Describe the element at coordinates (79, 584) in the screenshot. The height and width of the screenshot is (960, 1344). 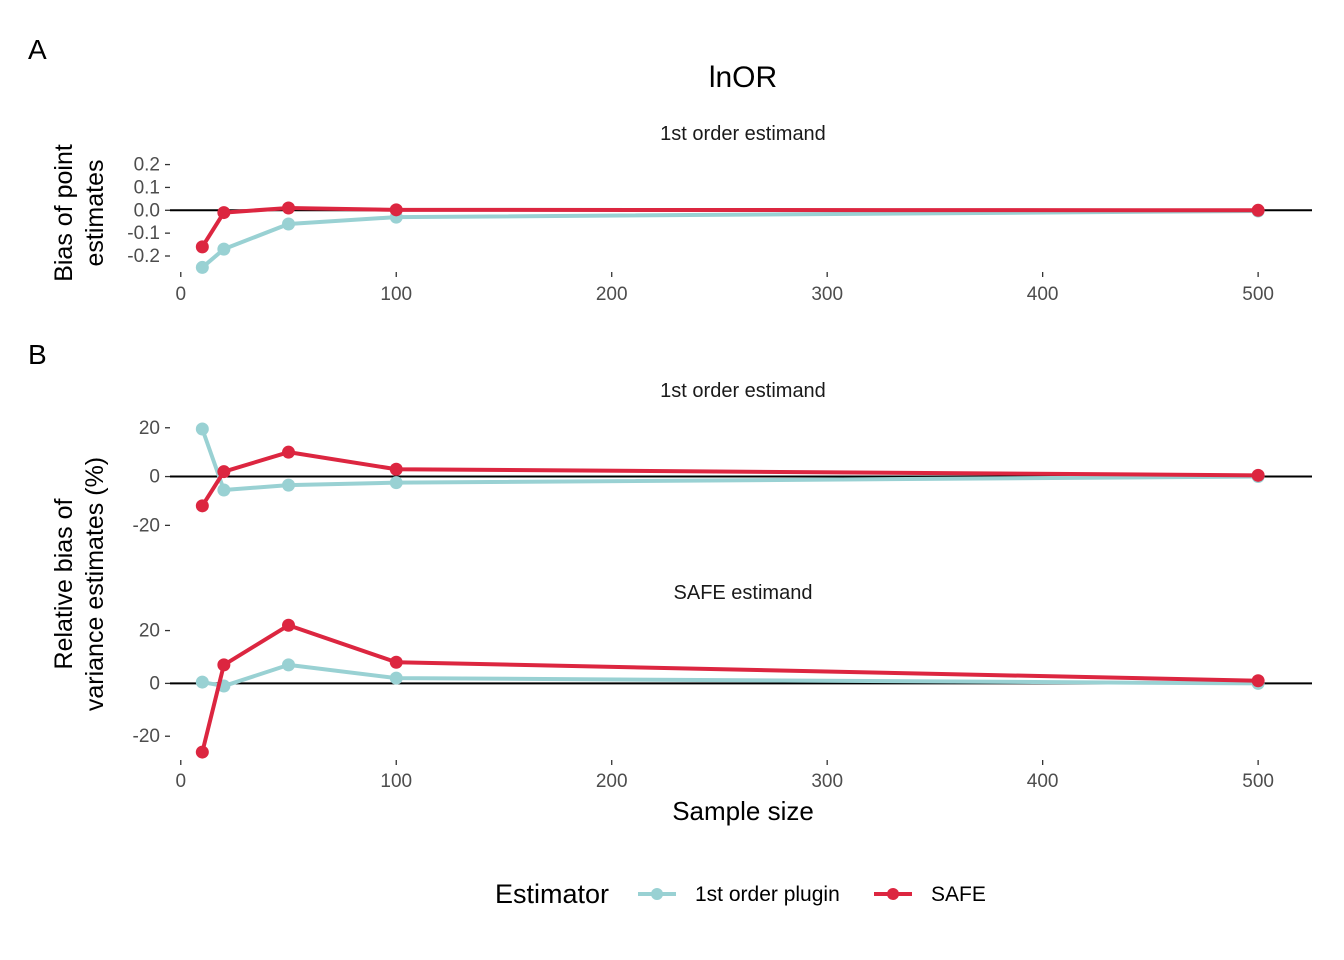
I see `y-axis-title-b: Relative bias of variance estimates (%)` at that location.